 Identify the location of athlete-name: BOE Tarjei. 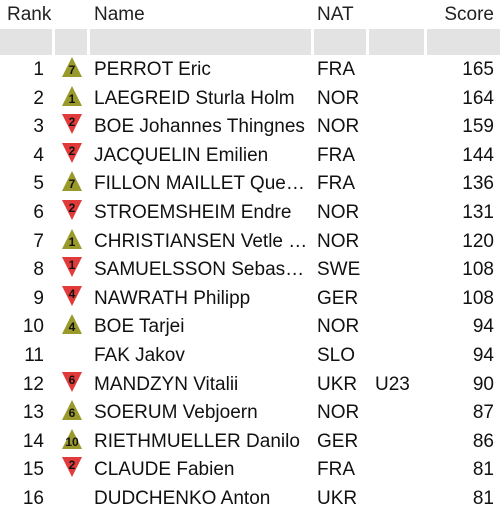
(139, 327).